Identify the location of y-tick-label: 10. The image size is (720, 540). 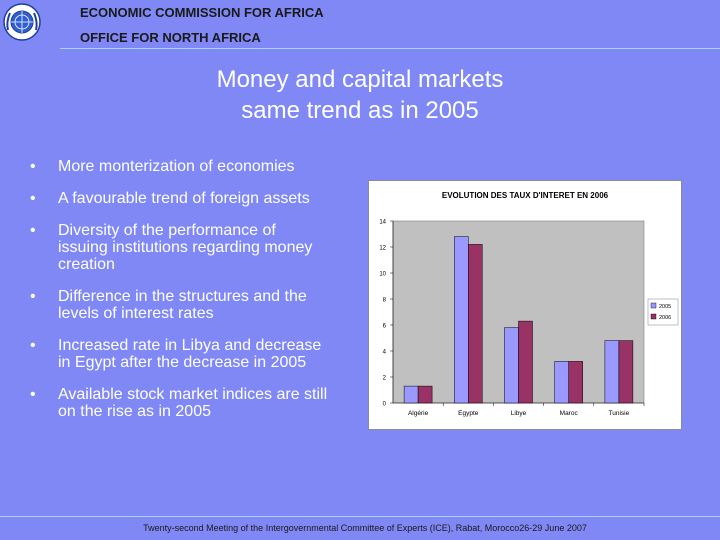
(382, 275).